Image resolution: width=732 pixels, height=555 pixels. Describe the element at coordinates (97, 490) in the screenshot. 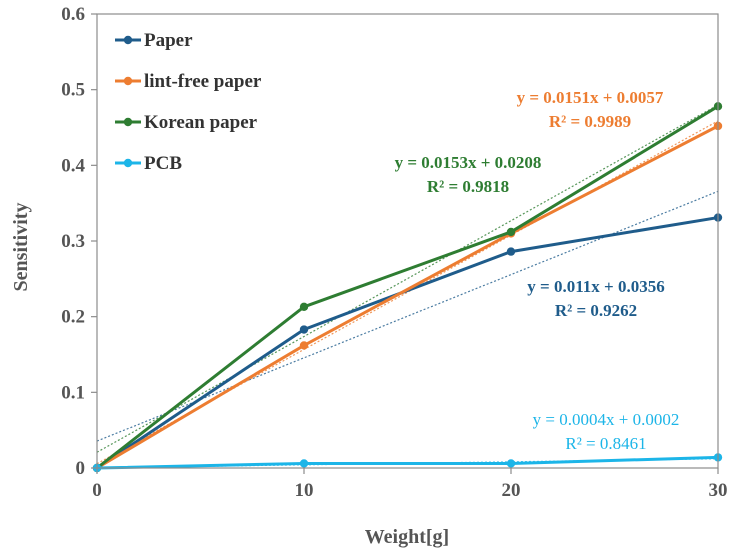

I see `x-tick-label: 0` at that location.